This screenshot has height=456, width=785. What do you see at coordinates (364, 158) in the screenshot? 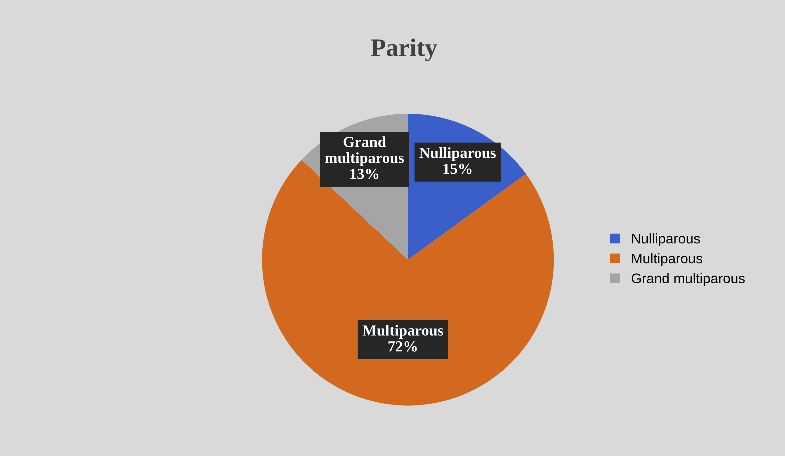
I see `data-label: Grand multiparous 13%` at bounding box center [364, 158].